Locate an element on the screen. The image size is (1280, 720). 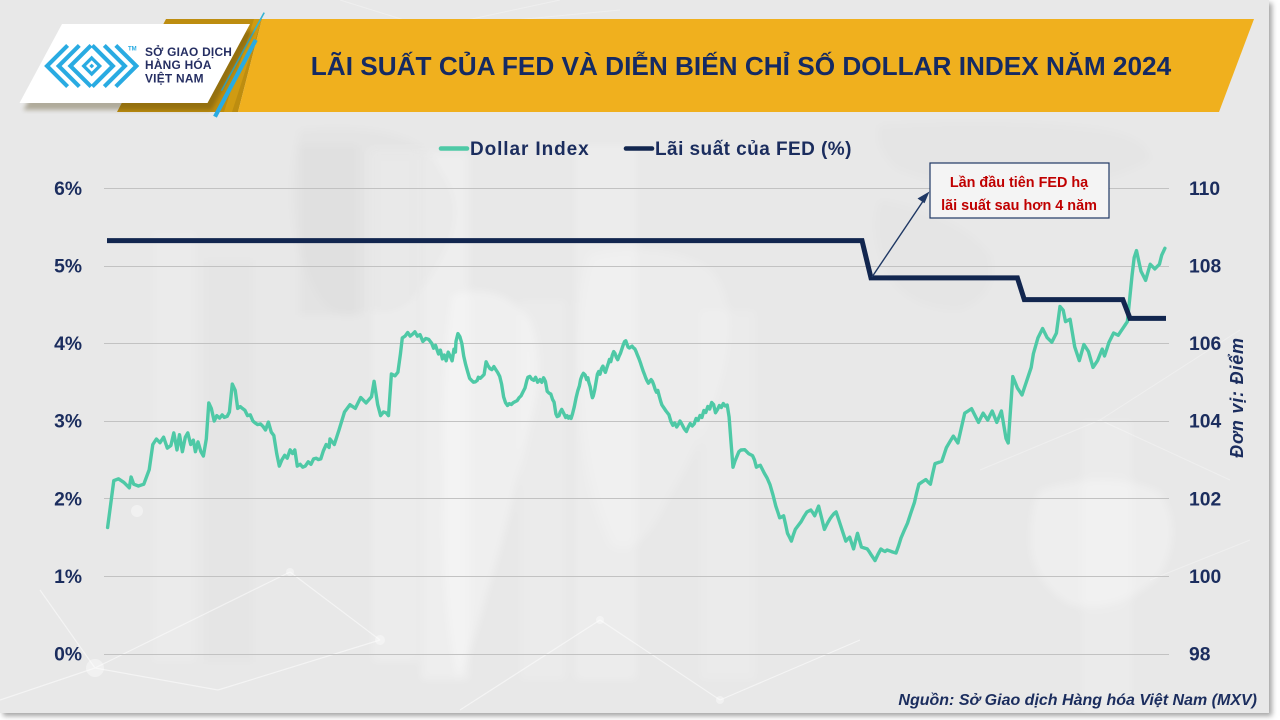
svg-text: 106 is located at coordinates (1205, 344).